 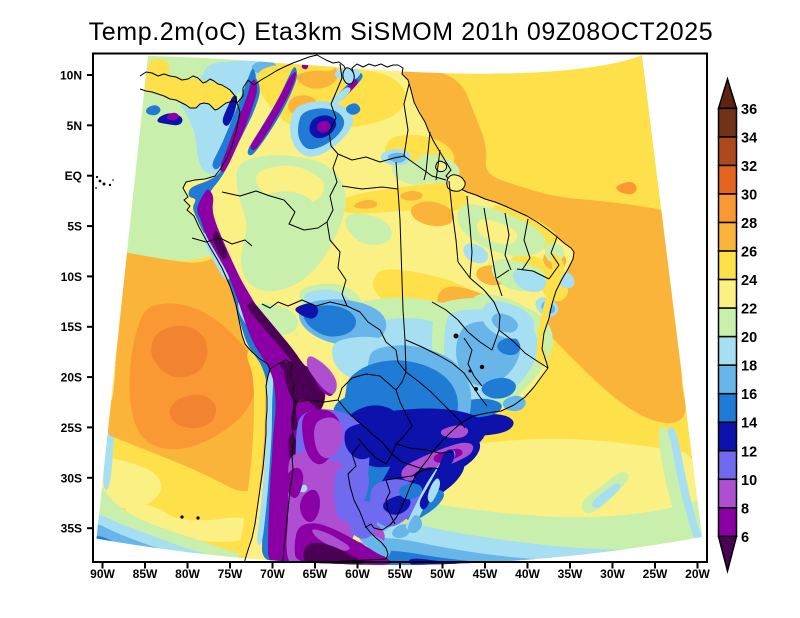 What do you see at coordinates (74, 227) in the screenshot?
I see `svg-text: 5S` at bounding box center [74, 227].